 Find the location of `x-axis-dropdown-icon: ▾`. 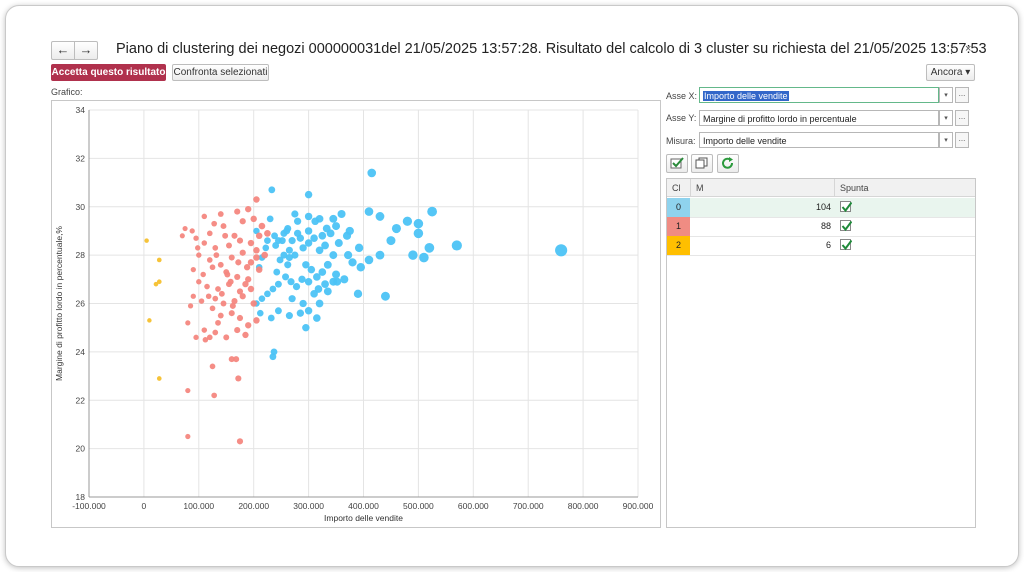

x-axis-dropdown-icon: ▾ is located at coordinates (946, 95).